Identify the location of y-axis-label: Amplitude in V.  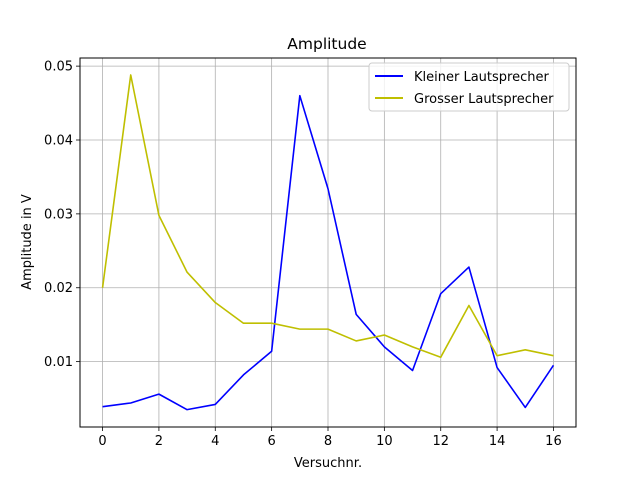
(27, 242).